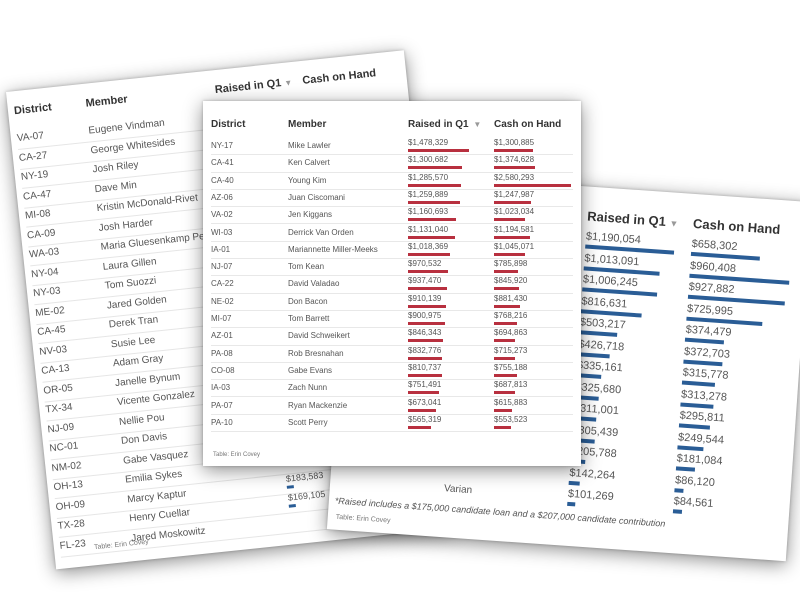  I want to click on cash-value: $960,408, so click(713, 267).